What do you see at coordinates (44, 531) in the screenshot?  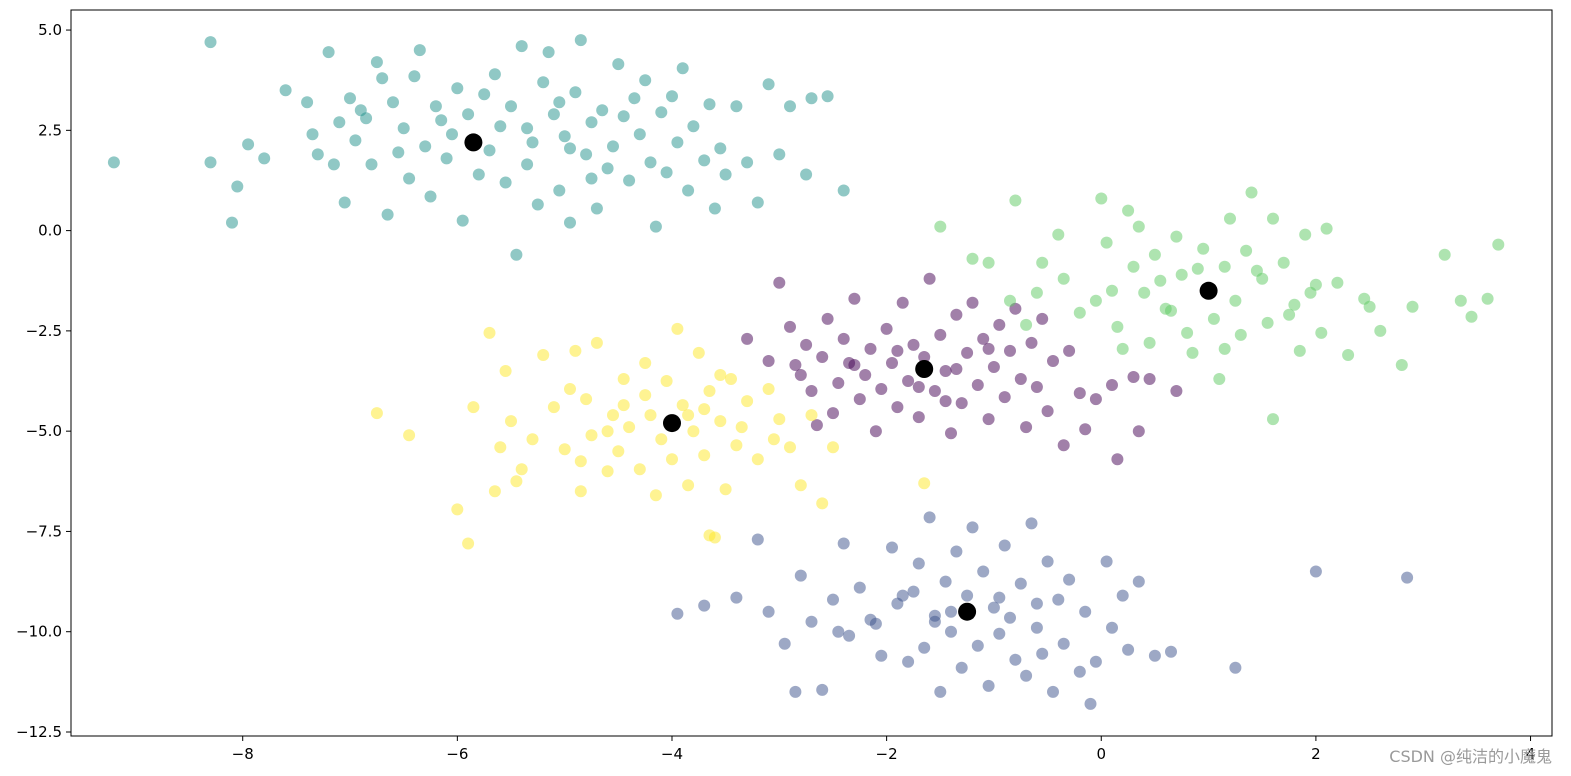 I see `y-tick-label: −7.5` at bounding box center [44, 531].